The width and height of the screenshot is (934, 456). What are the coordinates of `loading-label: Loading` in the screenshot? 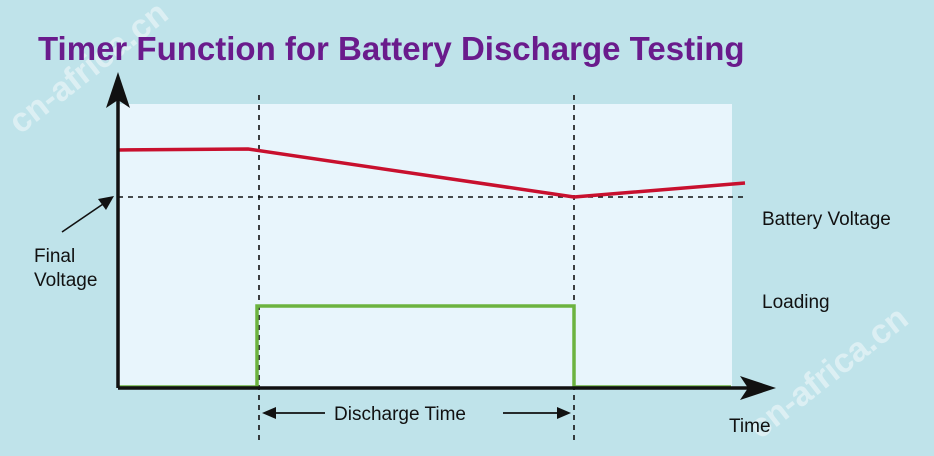 It's located at (796, 302).